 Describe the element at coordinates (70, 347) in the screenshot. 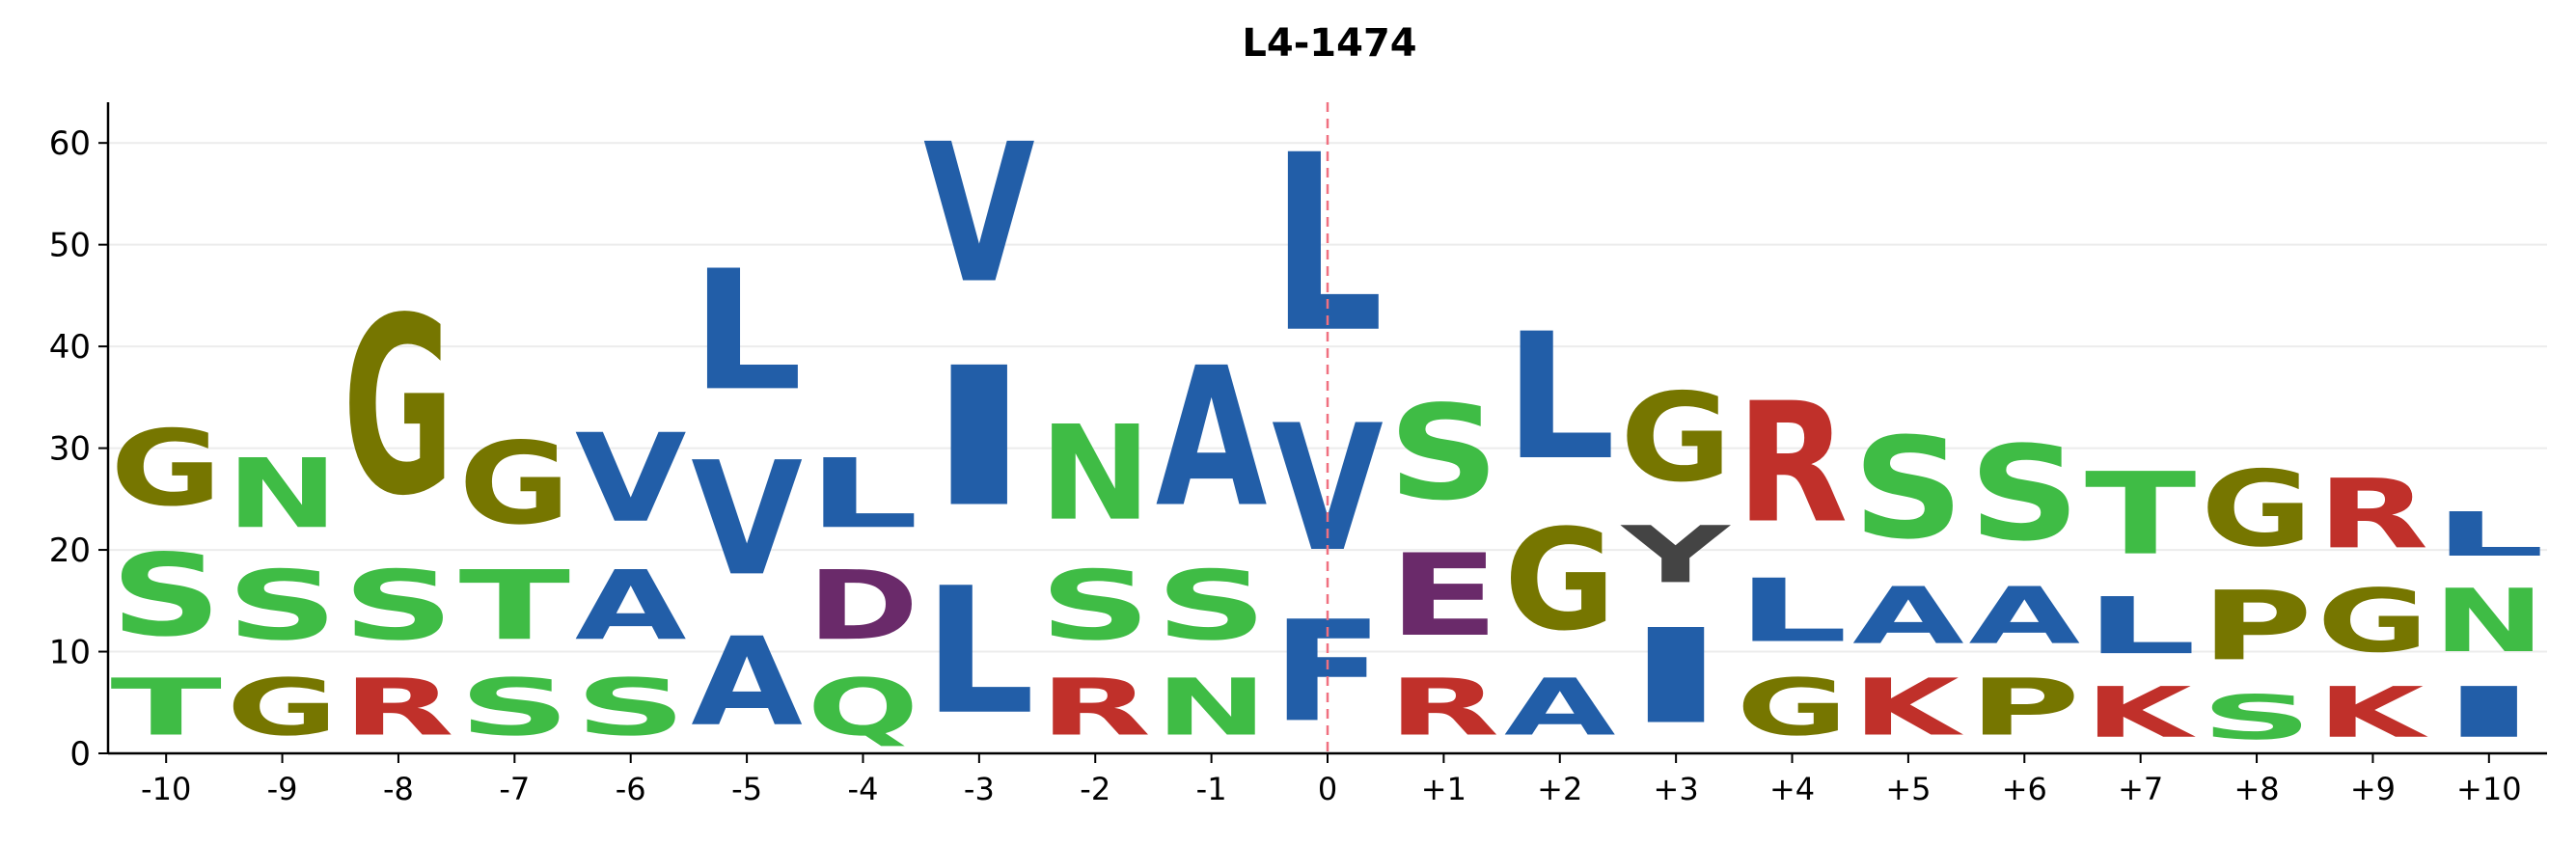

I see `y-tick-label: 40` at that location.